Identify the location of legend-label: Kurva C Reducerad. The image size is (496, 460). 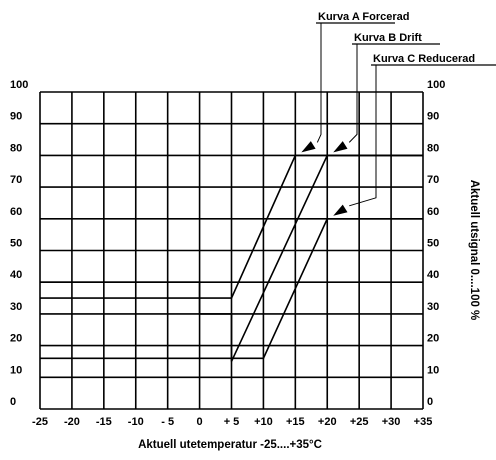
(424, 59).